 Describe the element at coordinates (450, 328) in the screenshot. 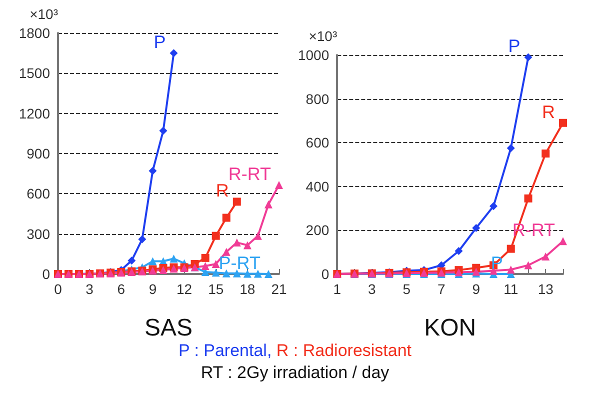

I see `x-axis-title: KON` at that location.